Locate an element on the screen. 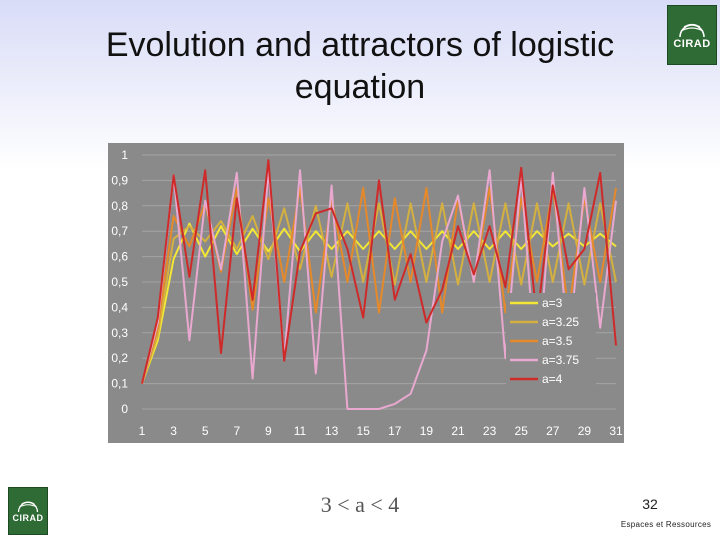 The image size is (720, 540). logo-text: CIRAD is located at coordinates (692, 43).